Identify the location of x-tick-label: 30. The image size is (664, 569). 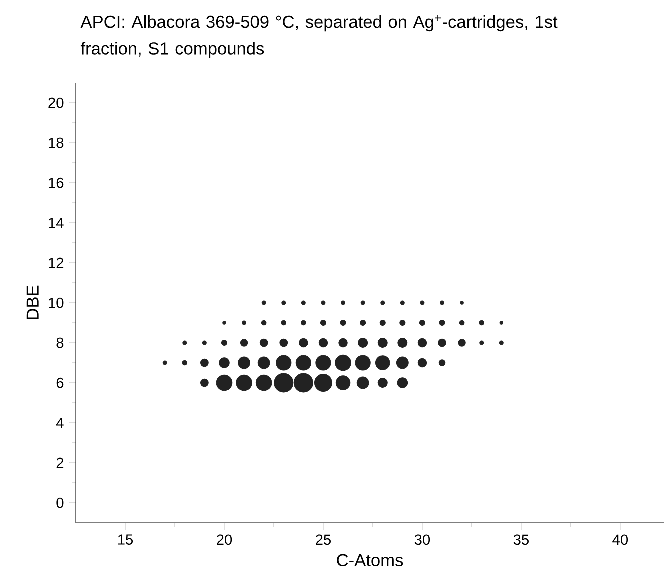
(422, 540).